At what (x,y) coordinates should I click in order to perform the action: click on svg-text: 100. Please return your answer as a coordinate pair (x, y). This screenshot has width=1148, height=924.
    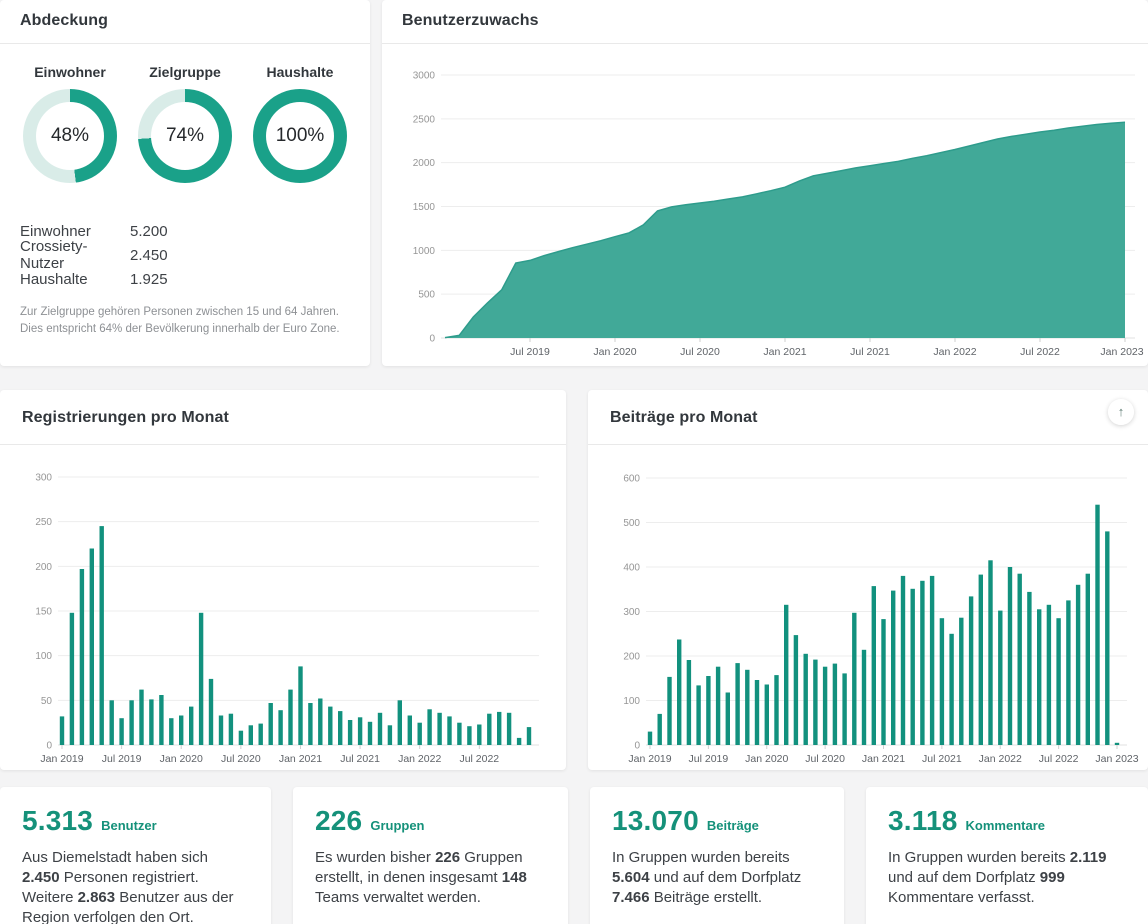
    Looking at the image, I should click on (43, 656).